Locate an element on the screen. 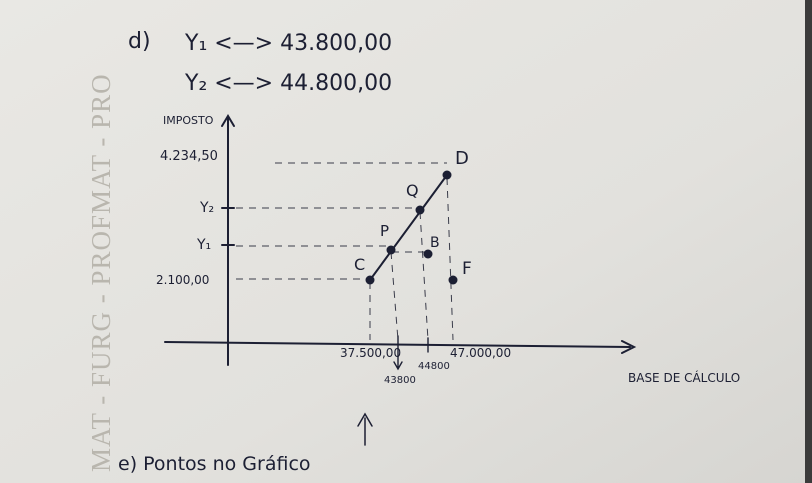  line: Y₁ <—> 43.800,00 is located at coordinates (288, 43).